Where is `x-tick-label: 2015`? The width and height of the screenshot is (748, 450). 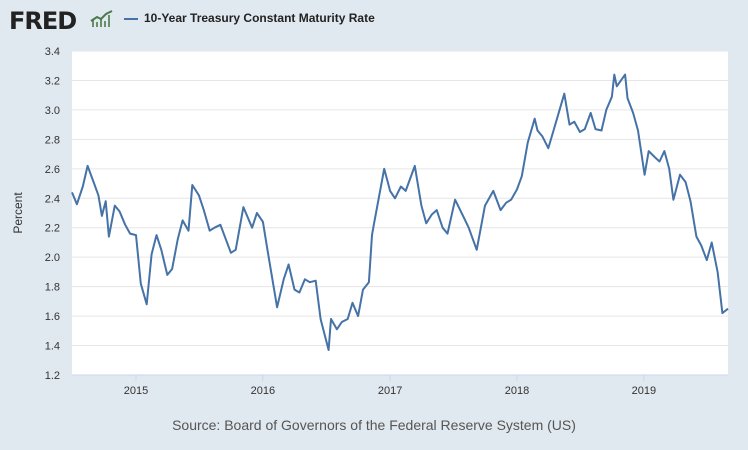 x-tick-label: 2015 is located at coordinates (136, 391).